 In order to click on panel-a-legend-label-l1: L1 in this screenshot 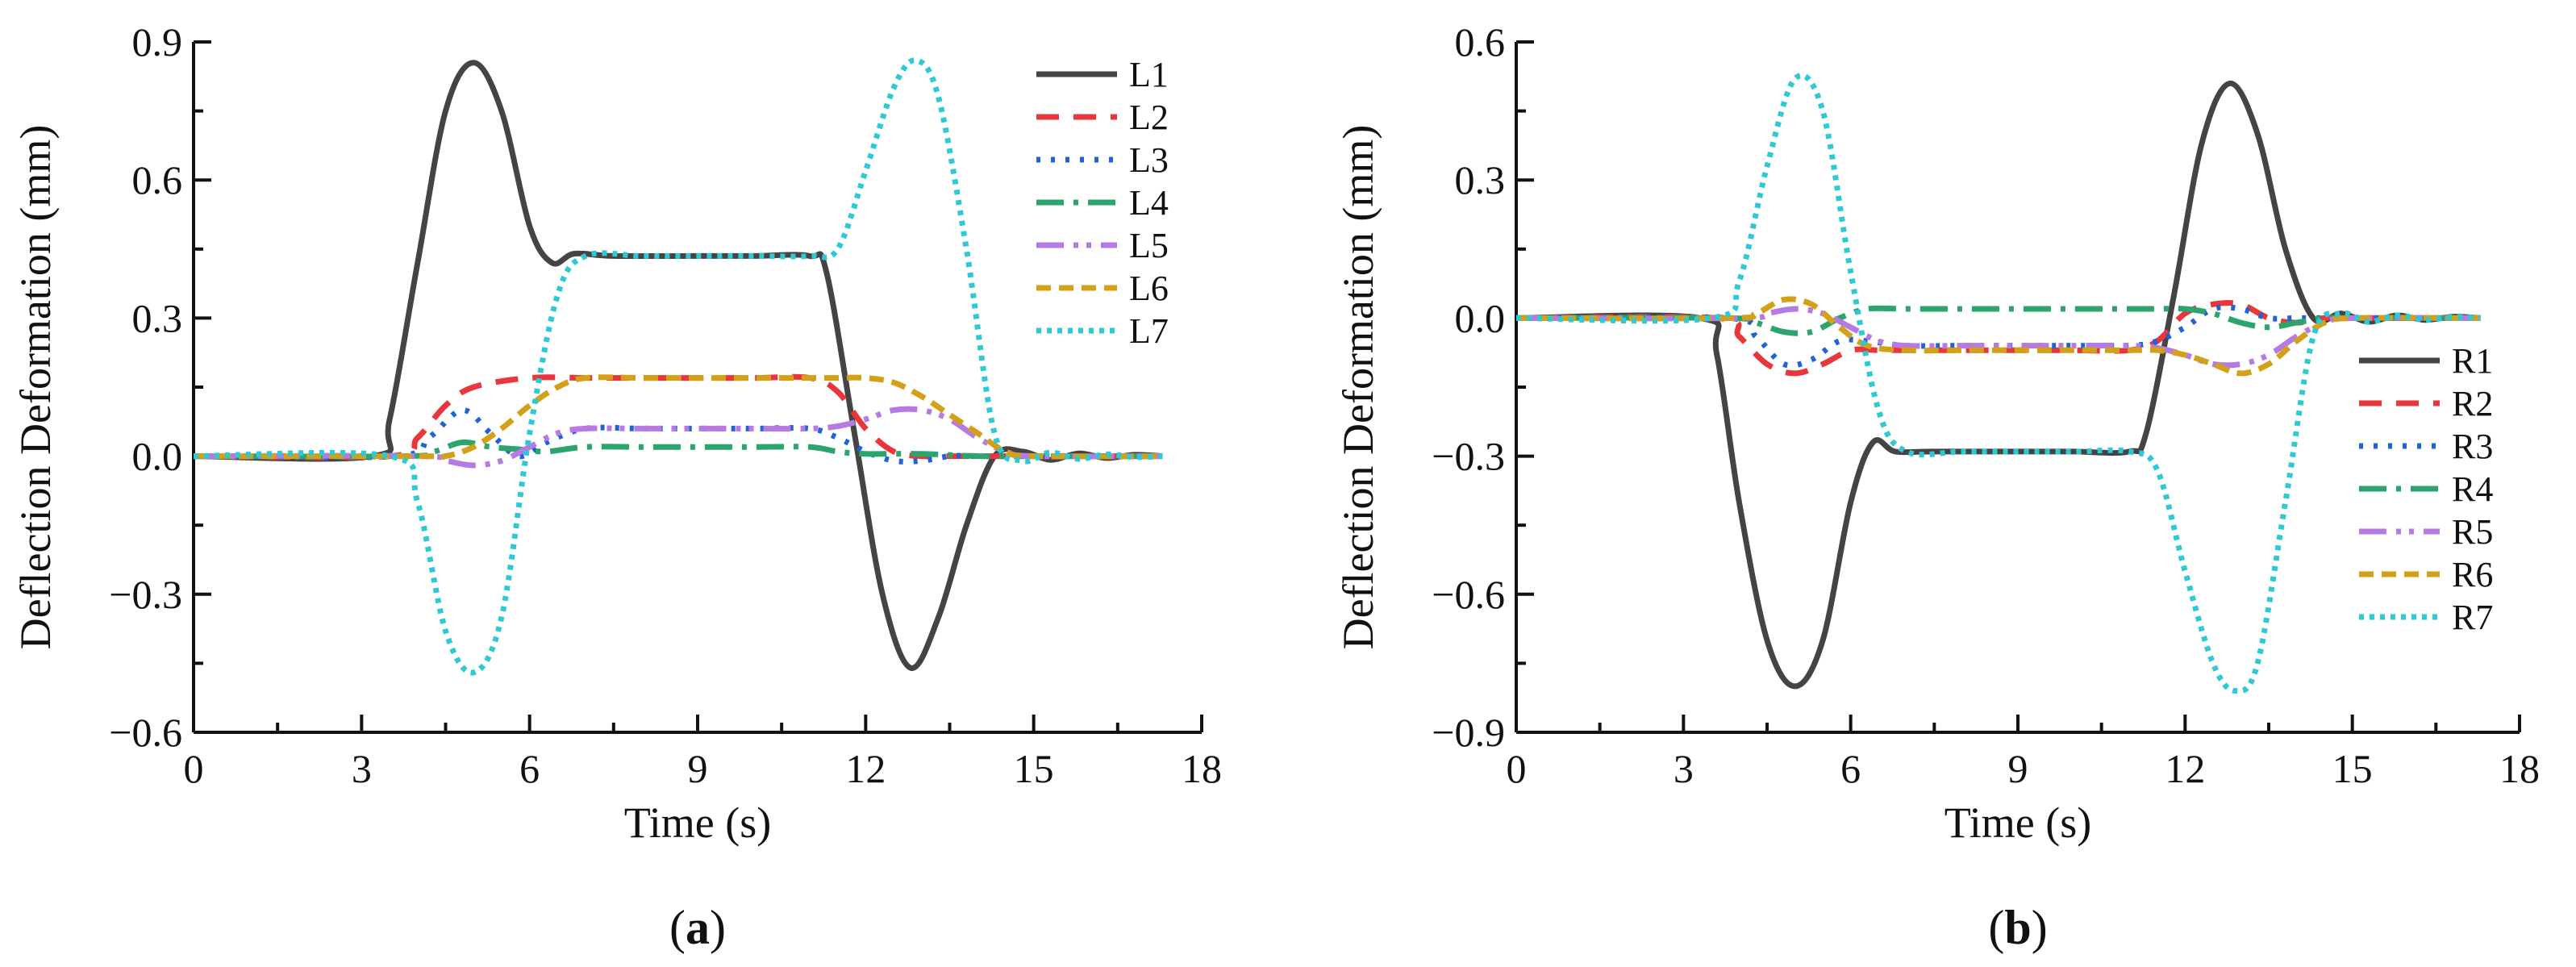, I will do `click(1149, 74)`.